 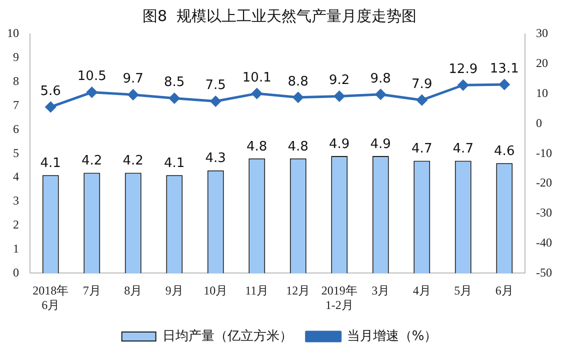 What do you see at coordinates (16, 201) in the screenshot?
I see `y-tick-label: 3` at bounding box center [16, 201].